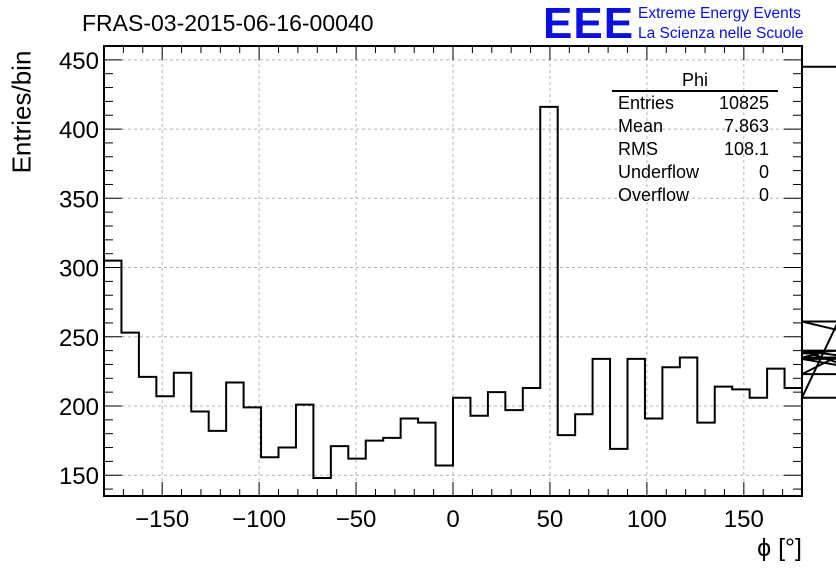 The width and height of the screenshot is (836, 572). I want to click on x-tick-label: 150, so click(744, 519).